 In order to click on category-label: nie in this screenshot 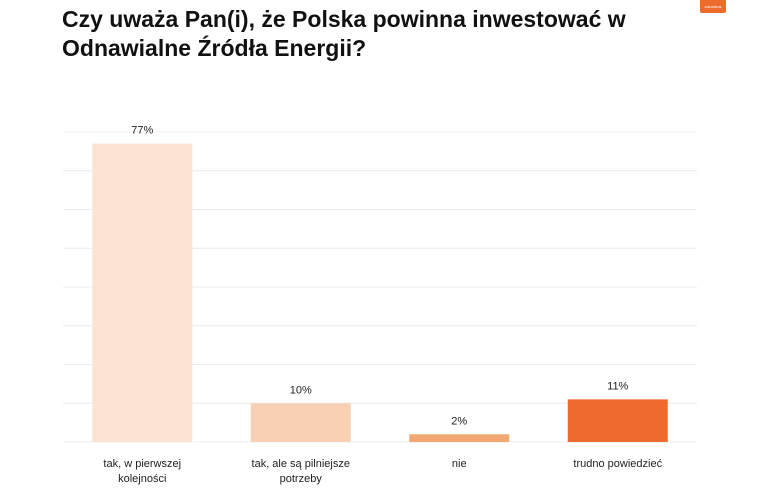, I will do `click(459, 464)`.